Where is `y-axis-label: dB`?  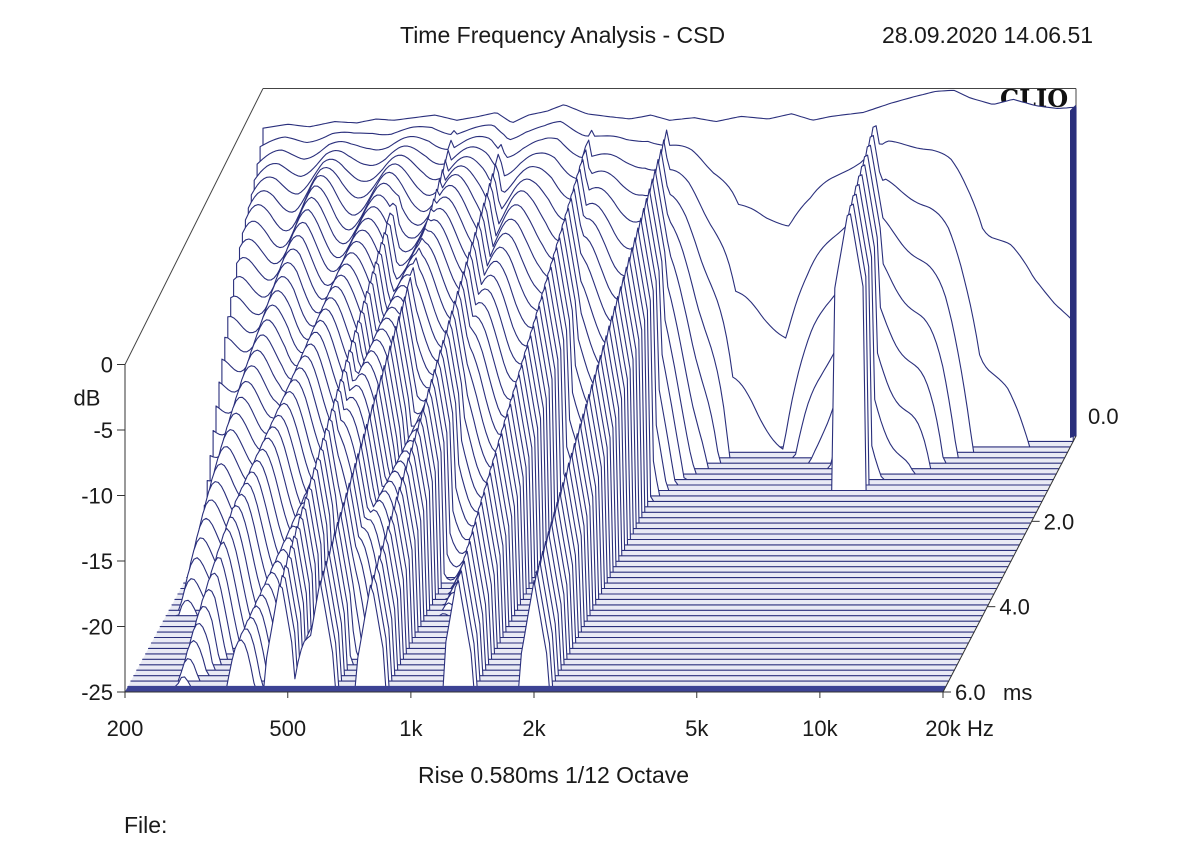 y-axis-label: dB is located at coordinates (87, 397).